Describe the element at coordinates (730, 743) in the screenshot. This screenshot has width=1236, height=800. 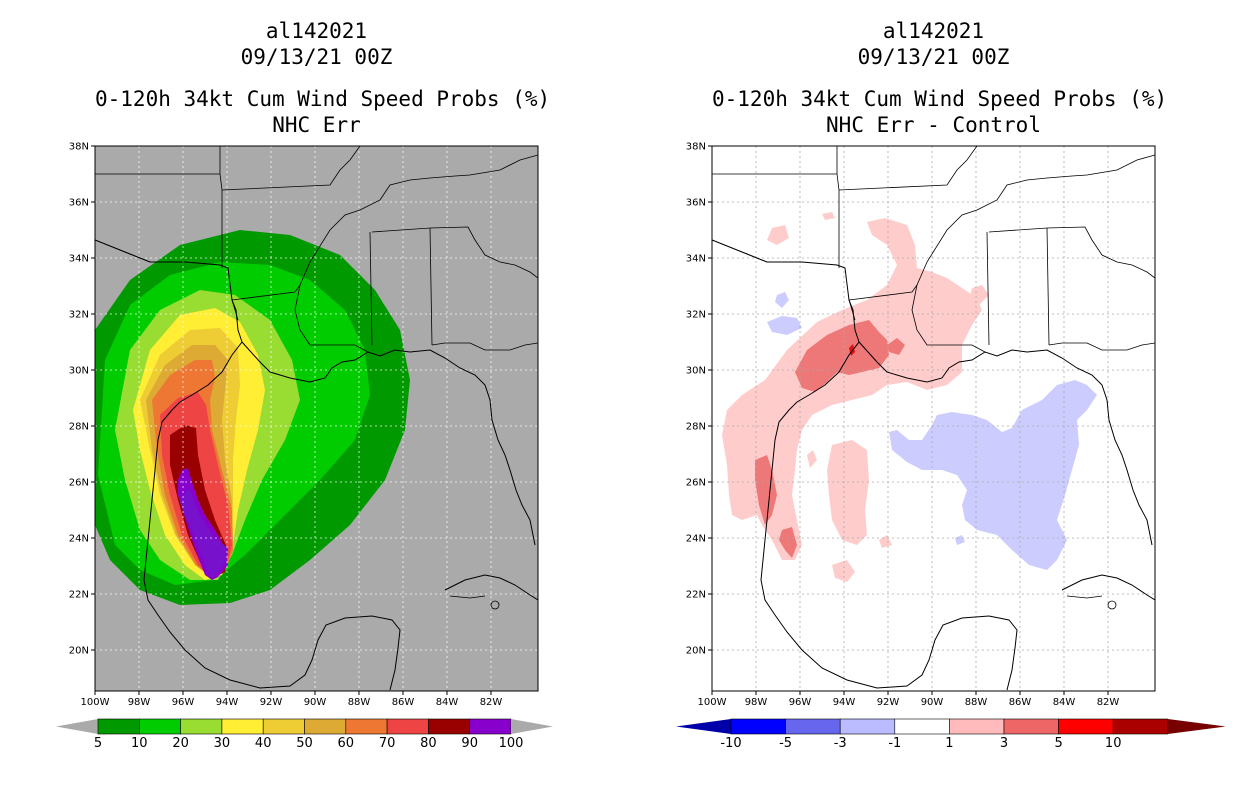
I see `colorbar-label: -10` at that location.